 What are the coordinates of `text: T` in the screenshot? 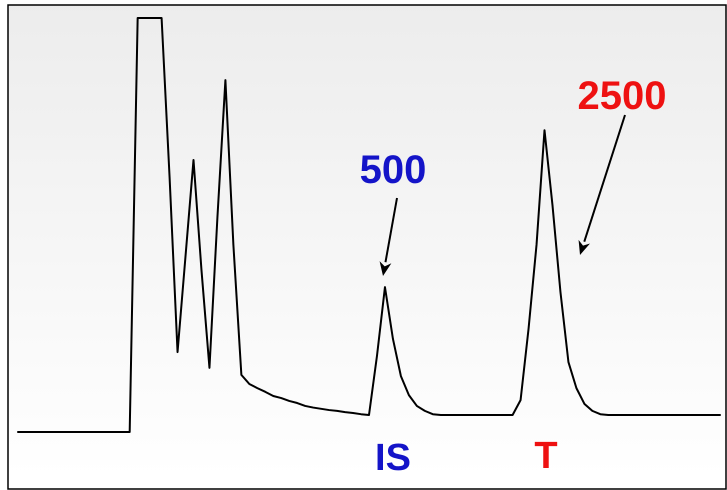 It's located at (546, 456).